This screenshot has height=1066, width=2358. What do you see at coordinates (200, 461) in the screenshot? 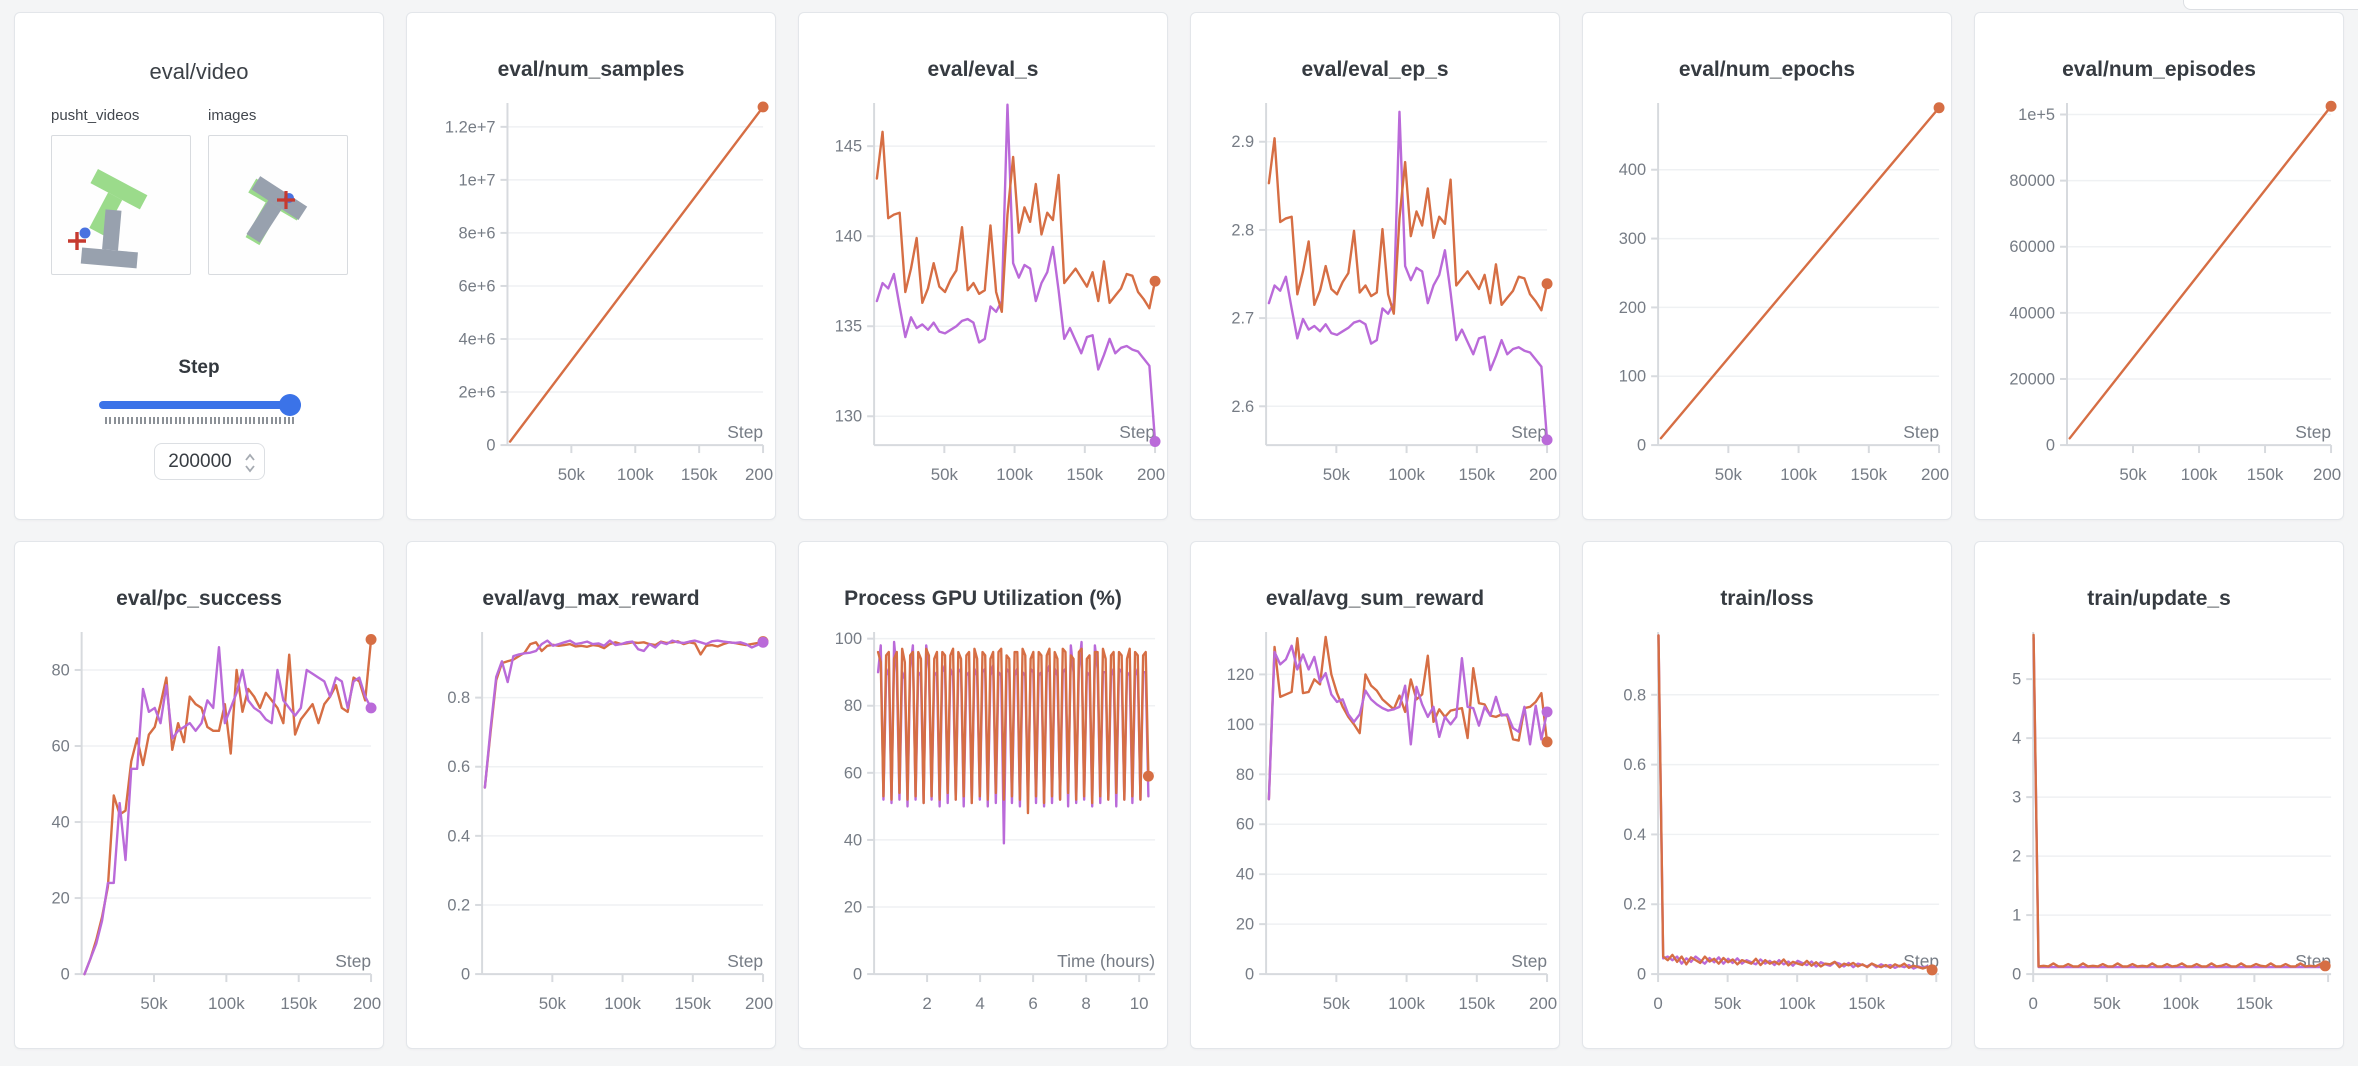
I see `step-input` at bounding box center [200, 461].